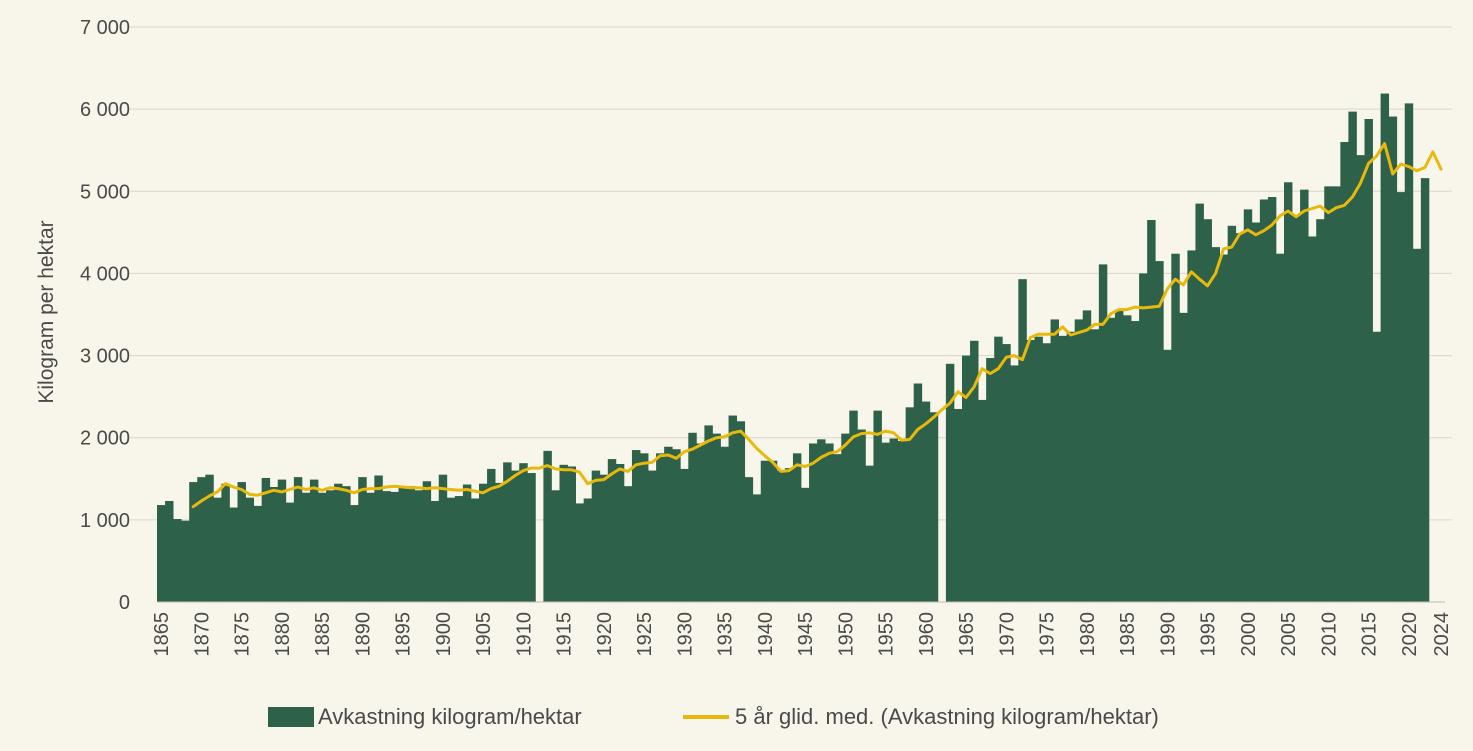 The height and width of the screenshot is (751, 1473). Describe the element at coordinates (1272, 400) in the screenshot. I see `bar-2003` at that location.